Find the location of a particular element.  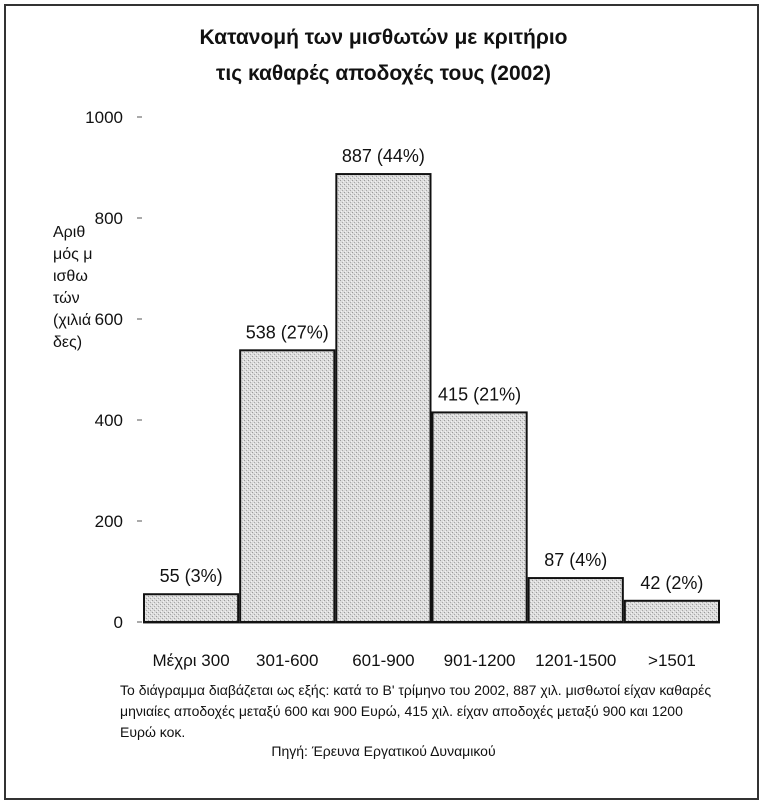

y-tick-label: 0 is located at coordinates (118, 622).